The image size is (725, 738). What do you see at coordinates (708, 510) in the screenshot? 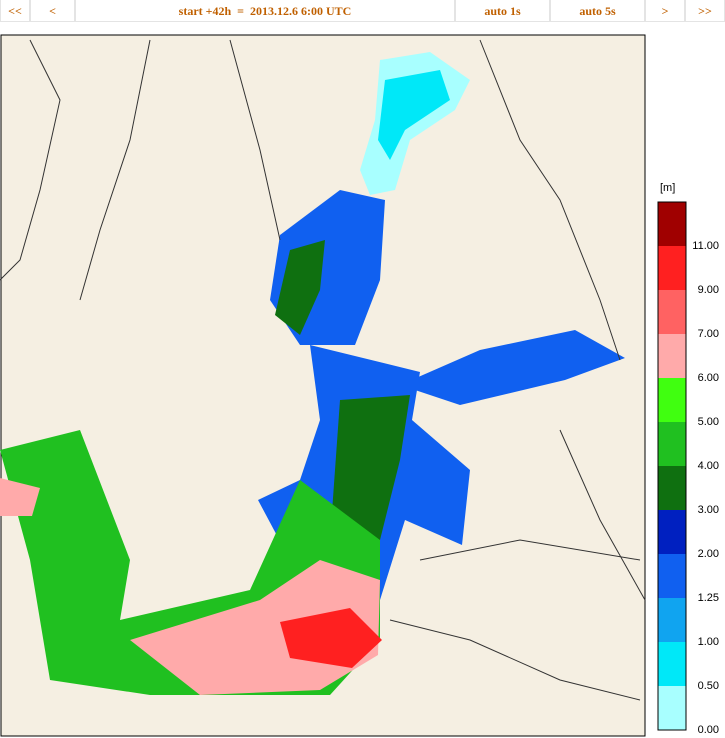
I see `legend-label: 3.00` at bounding box center [708, 510].